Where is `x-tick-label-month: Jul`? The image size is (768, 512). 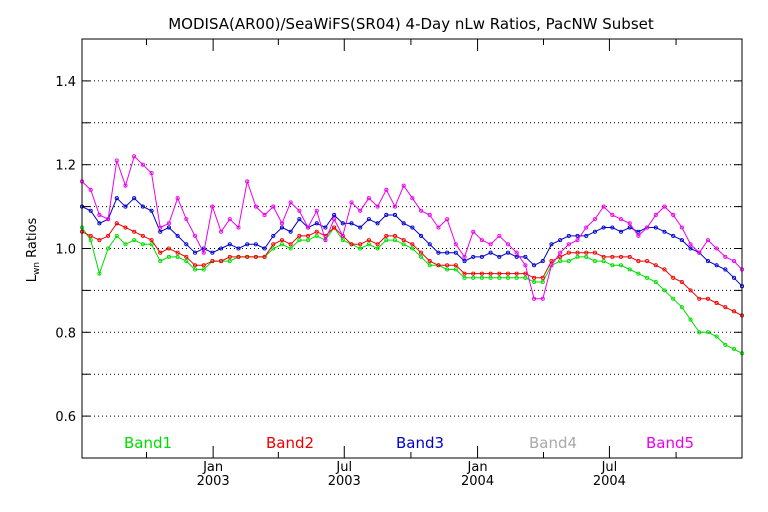 x-tick-label-month: Jul is located at coordinates (609, 467).